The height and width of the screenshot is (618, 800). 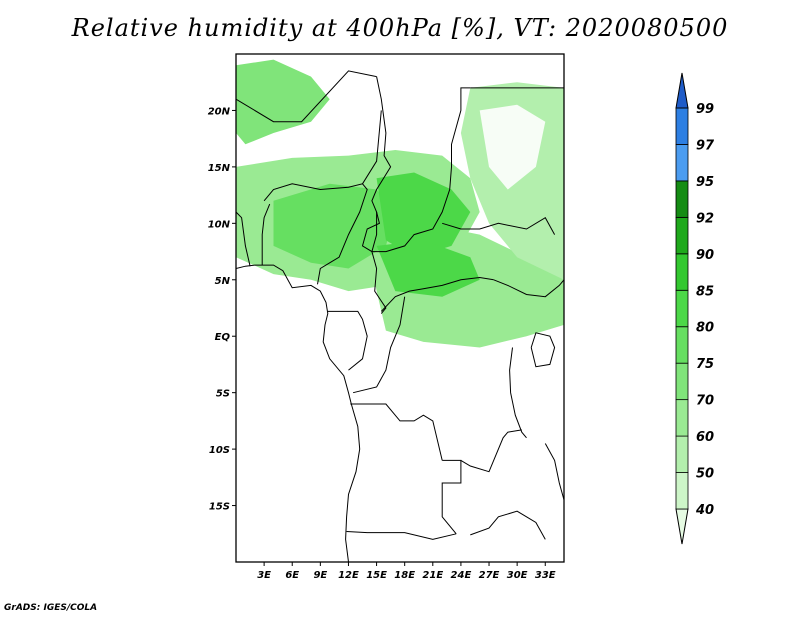 What do you see at coordinates (705, 437) in the screenshot?
I see `colorbar-label: 60` at bounding box center [705, 437].